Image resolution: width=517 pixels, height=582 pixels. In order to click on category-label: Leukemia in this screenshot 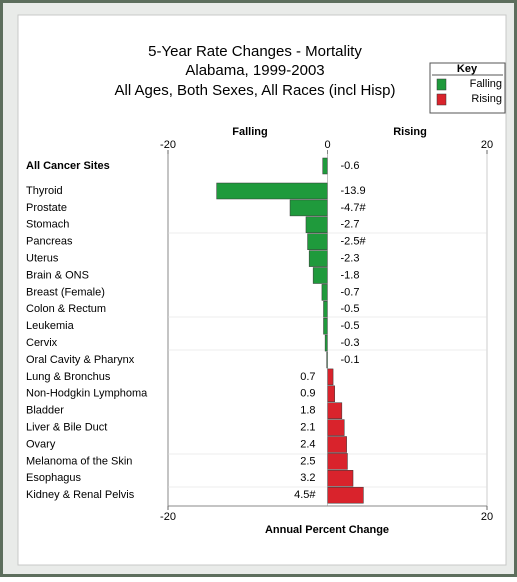, I will do `click(50, 326)`.